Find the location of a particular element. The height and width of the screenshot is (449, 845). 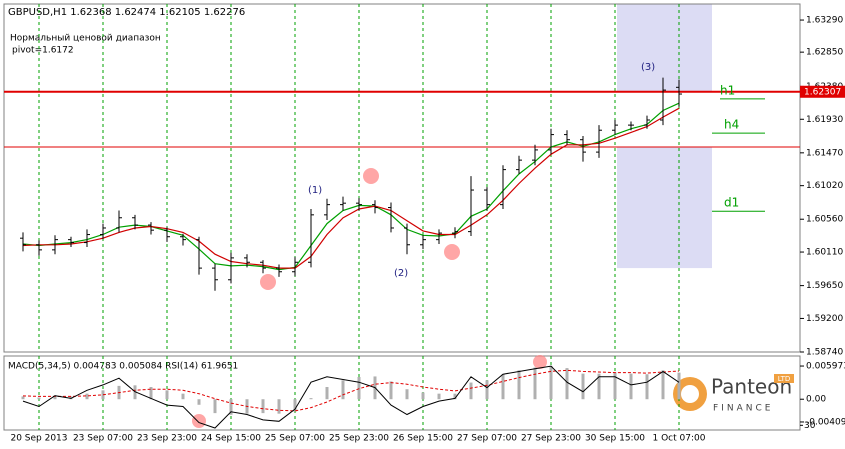

y-tick-label: 1.63290 is located at coordinates (824, 21).